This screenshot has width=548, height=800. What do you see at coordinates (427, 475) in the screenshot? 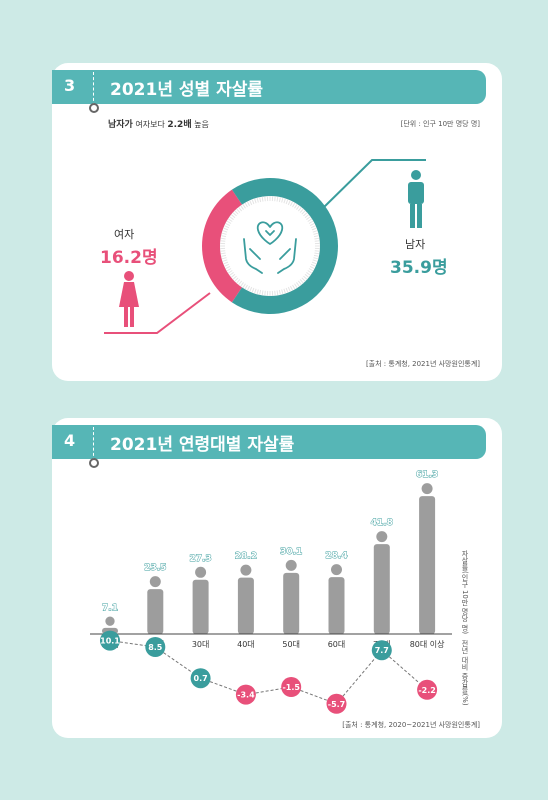
I see `bar-value-label: 61.3` at bounding box center [427, 475].